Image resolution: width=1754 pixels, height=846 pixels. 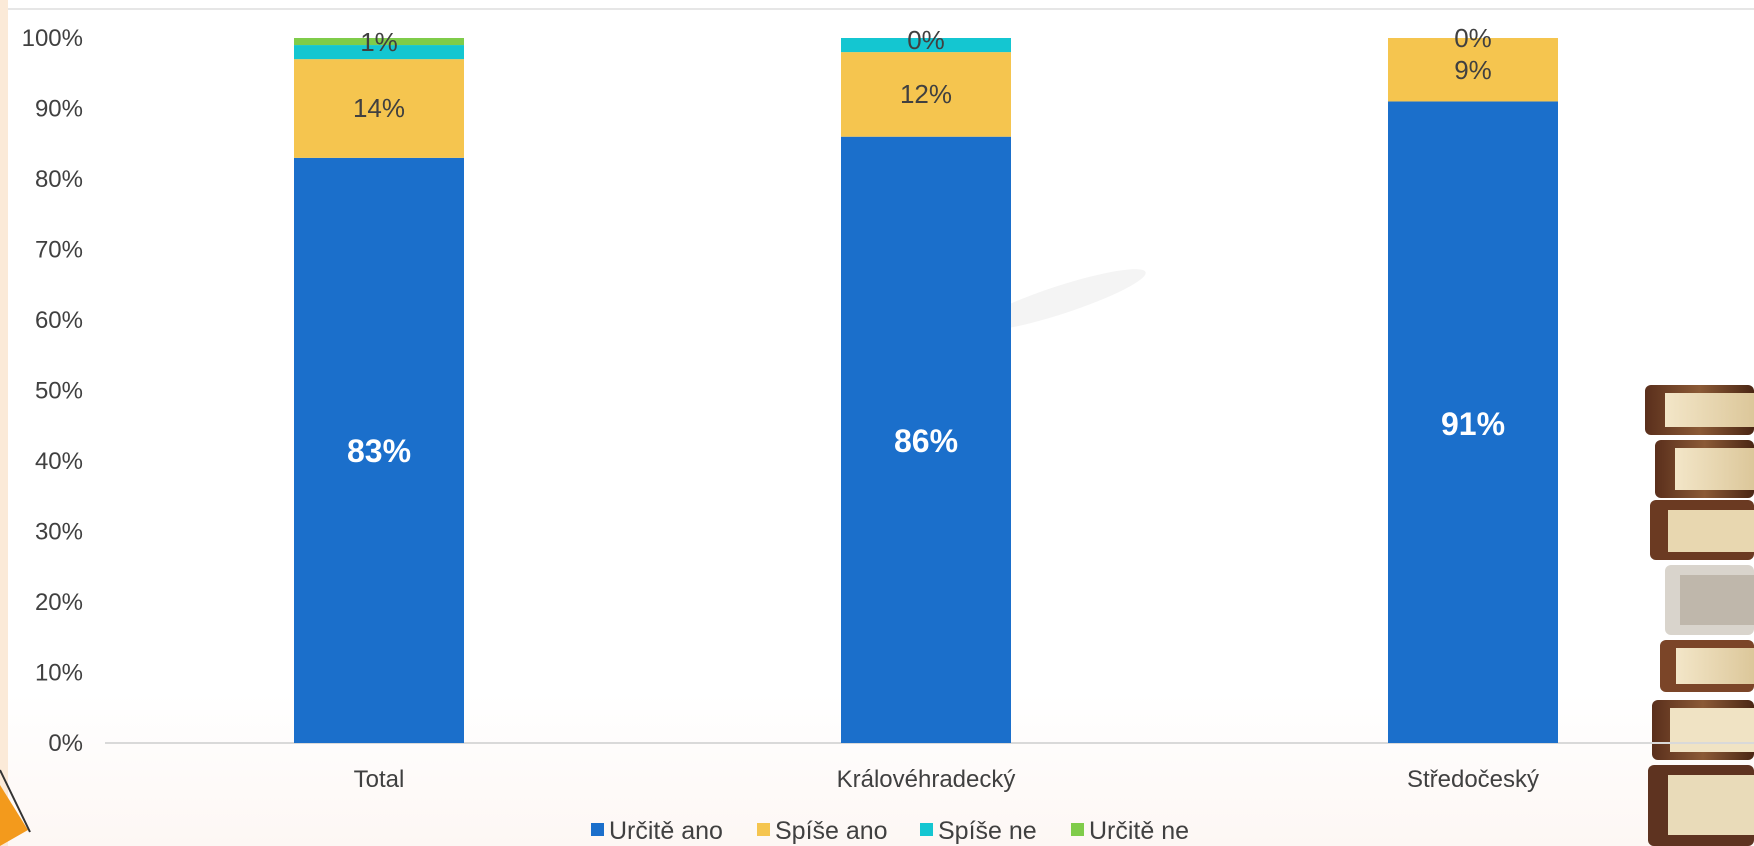 What do you see at coordinates (379, 779) in the screenshot?
I see `x-category-label: Total` at bounding box center [379, 779].